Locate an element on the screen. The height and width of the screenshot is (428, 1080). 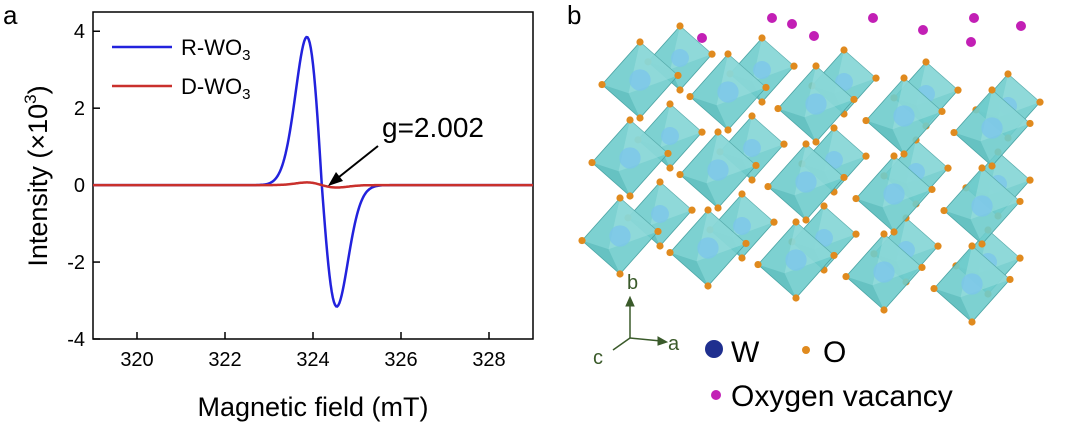
oxygen-vacancy-icon is located at coordinates (716, 395).